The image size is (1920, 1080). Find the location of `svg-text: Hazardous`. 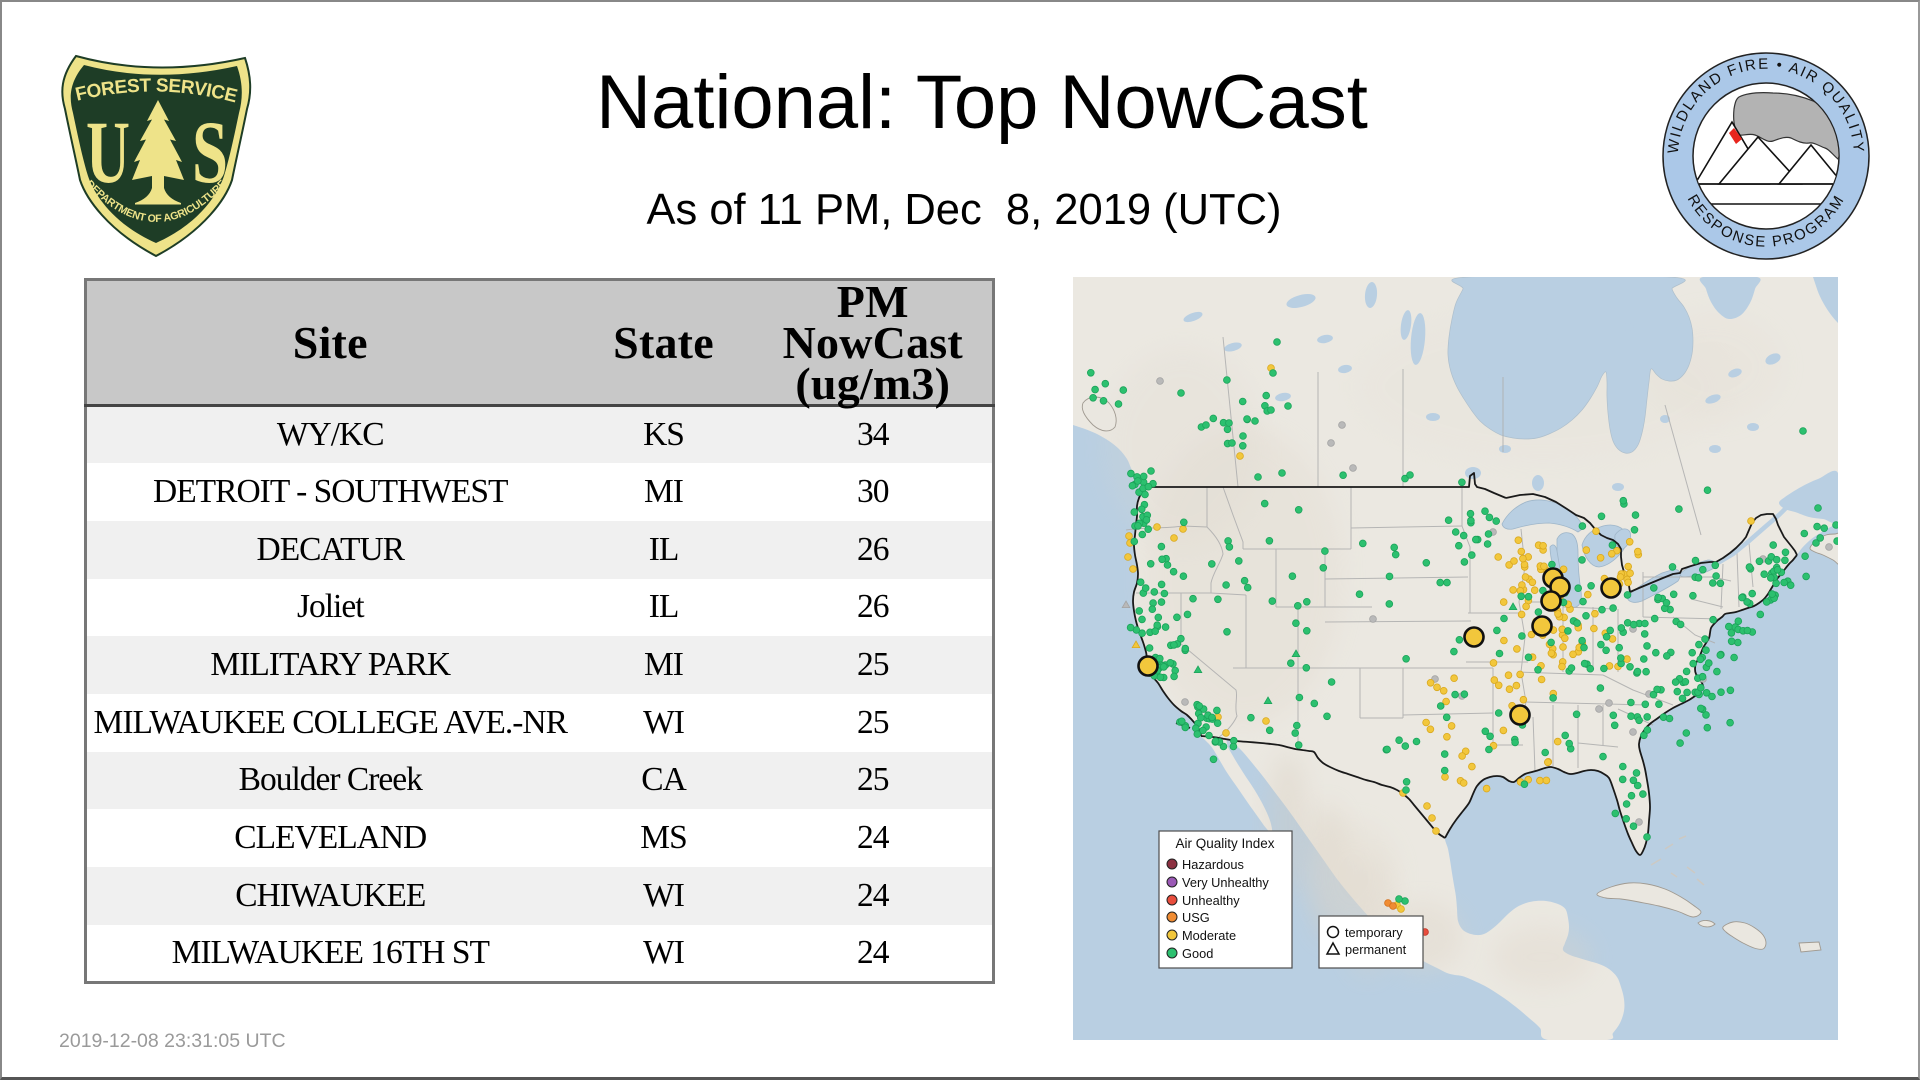

svg-text: Hazardous is located at coordinates (1213, 864).